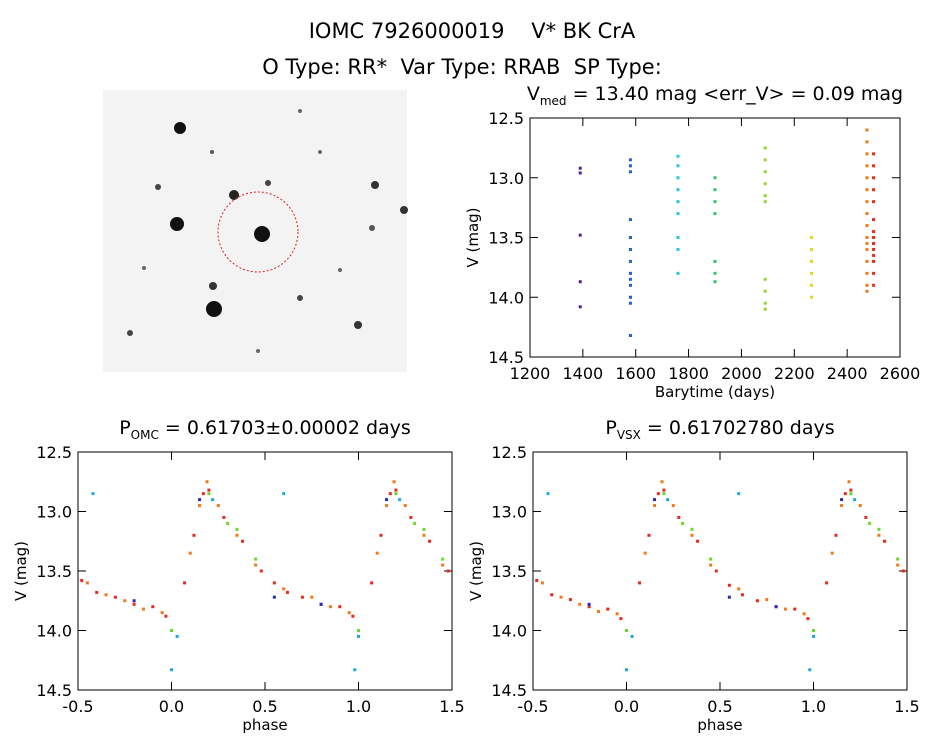 This screenshot has width=944, height=747. I want to click on x-tick-label: 0.0, so click(626, 706).